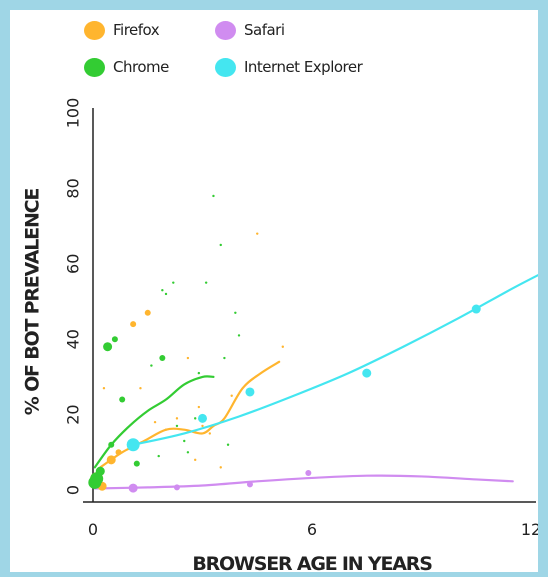 The image size is (548, 577). Describe the element at coordinates (190, 414) in the screenshot. I see `trend-line-firefox` at that location.